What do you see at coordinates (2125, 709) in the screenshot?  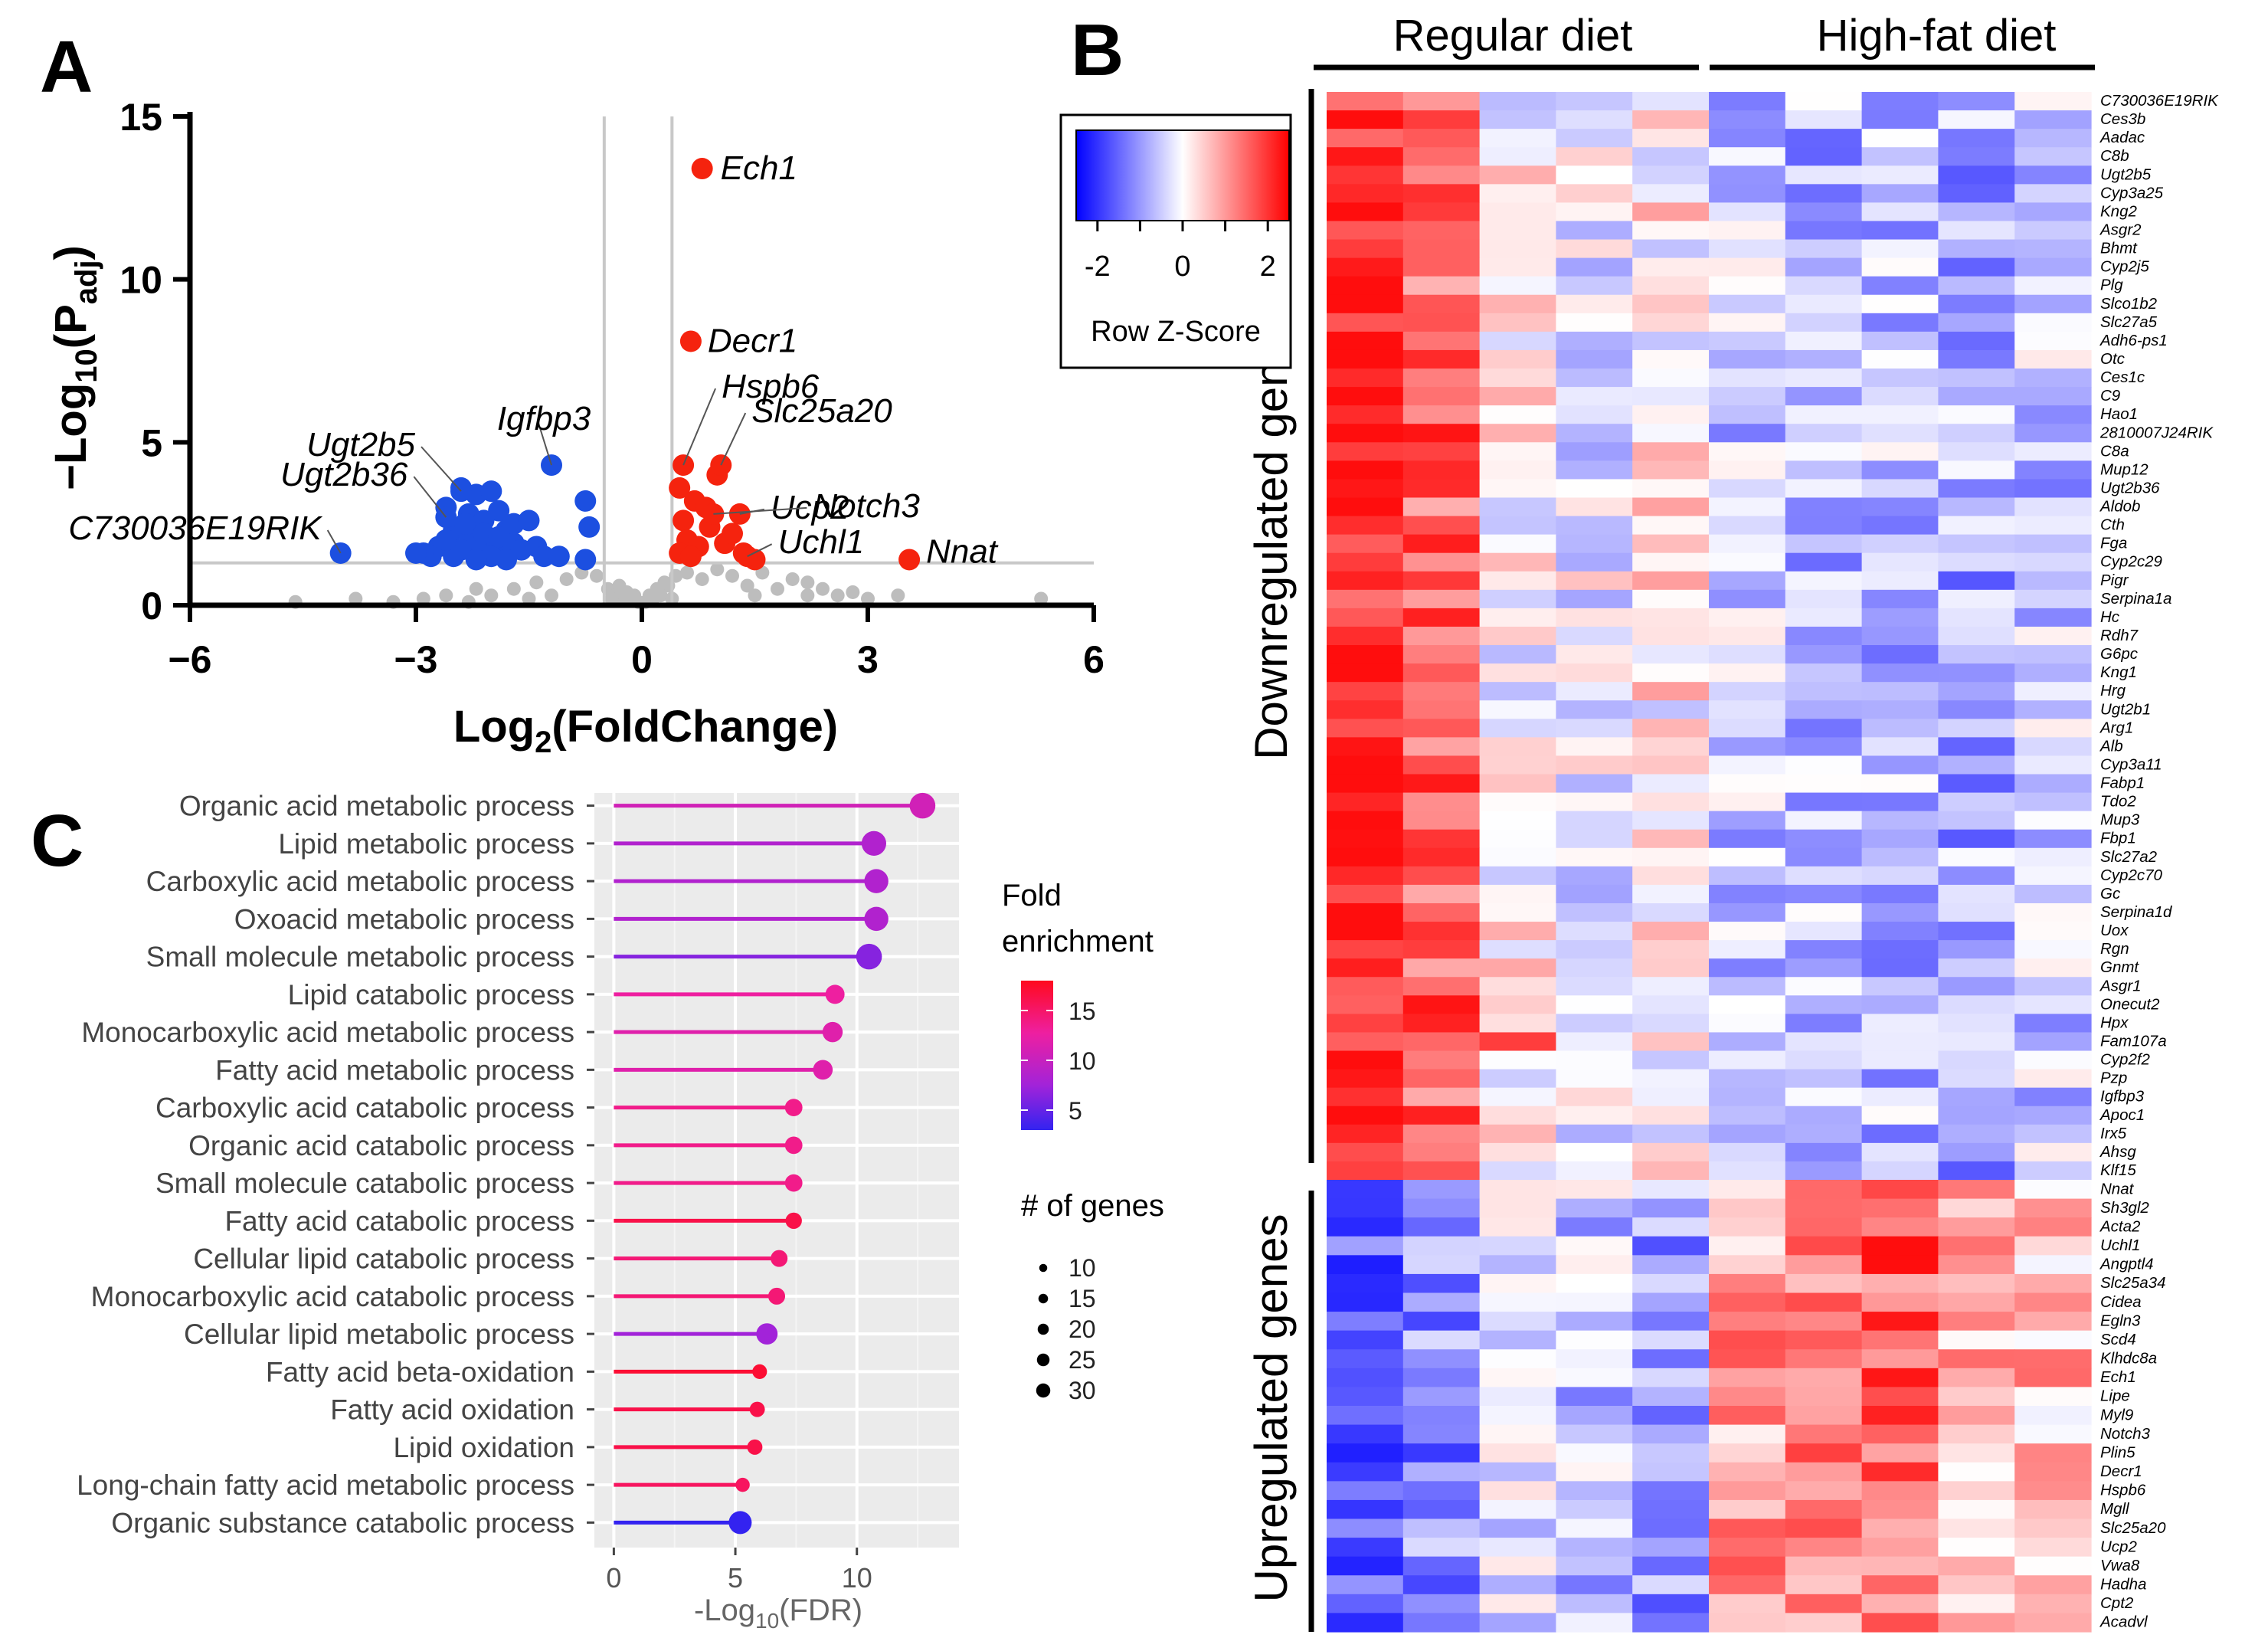 I see `heatmap-row-label: Ugt2b1` at bounding box center [2125, 709].